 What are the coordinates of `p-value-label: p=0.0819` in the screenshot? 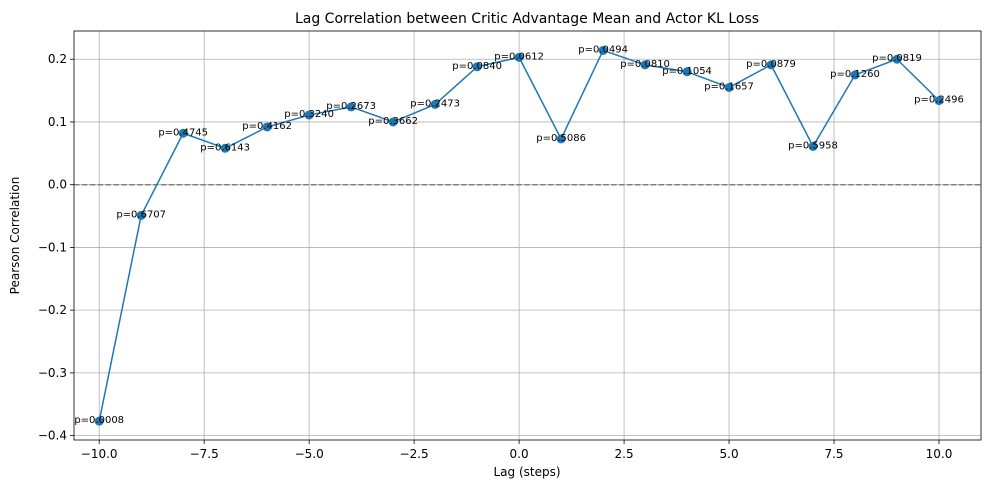 It's located at (897, 58).